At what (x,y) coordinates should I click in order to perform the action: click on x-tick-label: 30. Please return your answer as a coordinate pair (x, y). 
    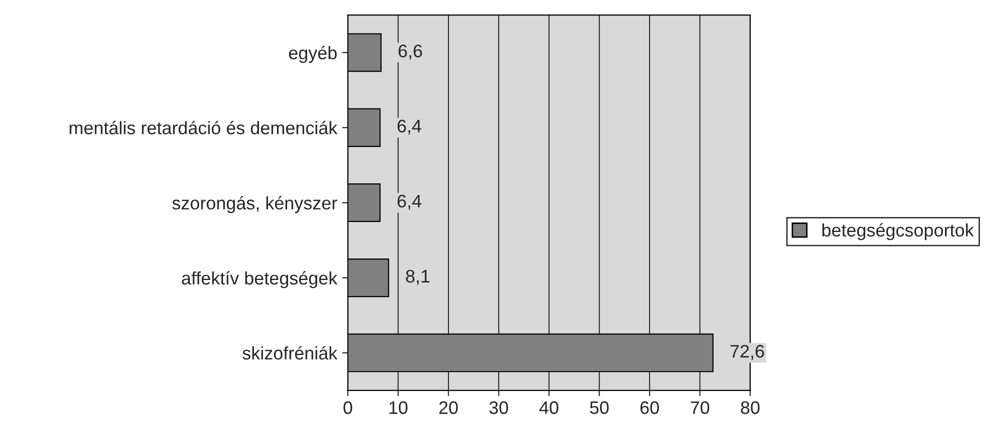
    Looking at the image, I should click on (498, 407).